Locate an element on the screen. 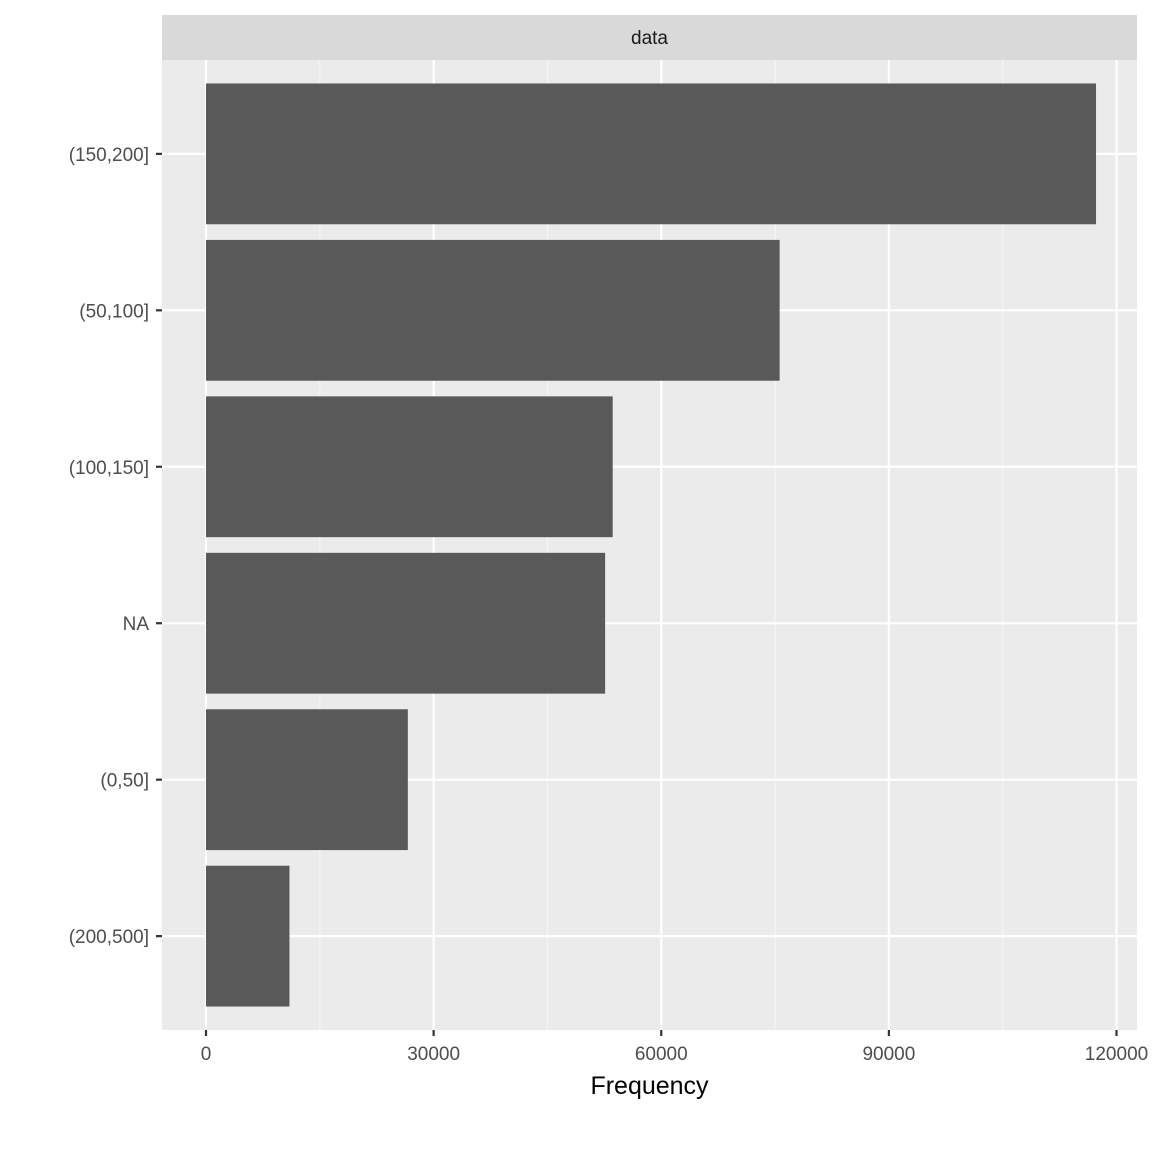  x-axis: 0 30000 60000 90000 120000 is located at coordinates (674, 1047).